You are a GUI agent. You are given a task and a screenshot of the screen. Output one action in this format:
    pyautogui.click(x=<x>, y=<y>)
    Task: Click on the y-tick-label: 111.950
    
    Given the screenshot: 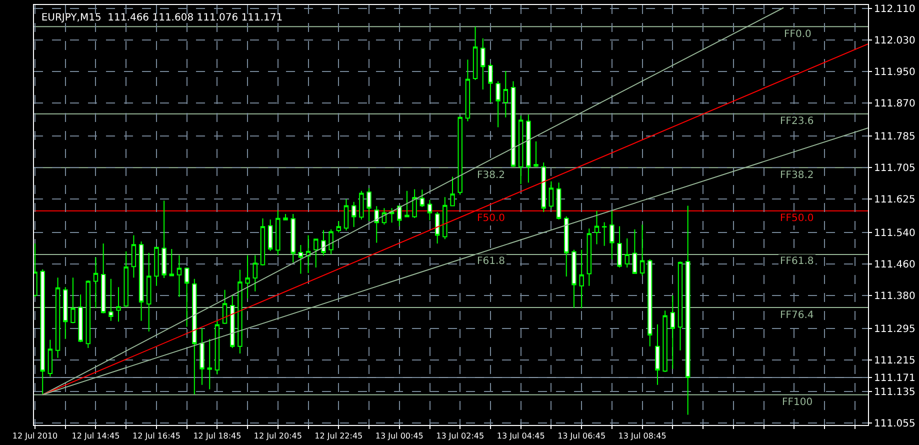 What is the action you would take?
    pyautogui.click(x=895, y=72)
    